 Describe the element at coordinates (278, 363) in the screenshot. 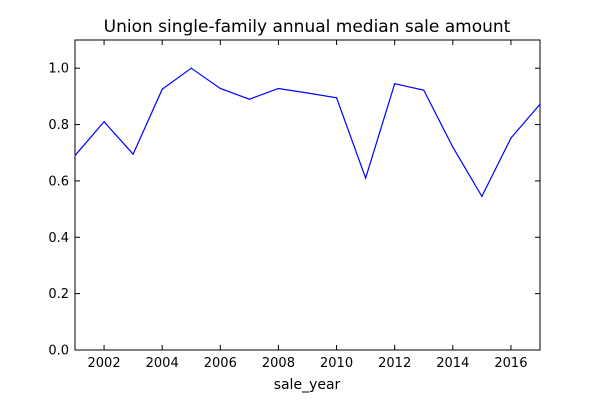

I see `x-tick-label: 2008` at that location.